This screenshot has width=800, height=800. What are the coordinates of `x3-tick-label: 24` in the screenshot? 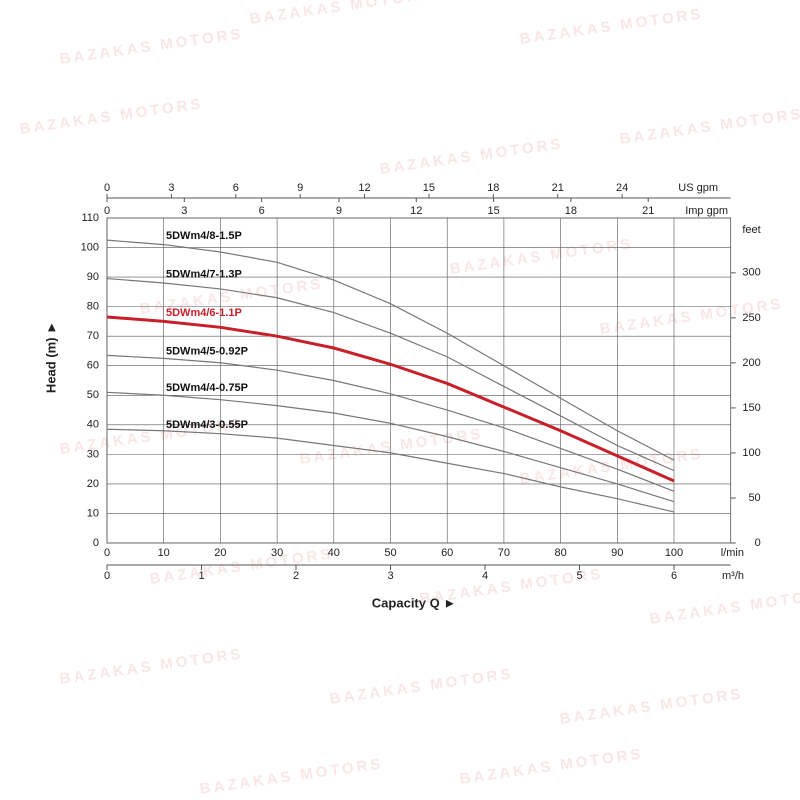 It's located at (622, 188).